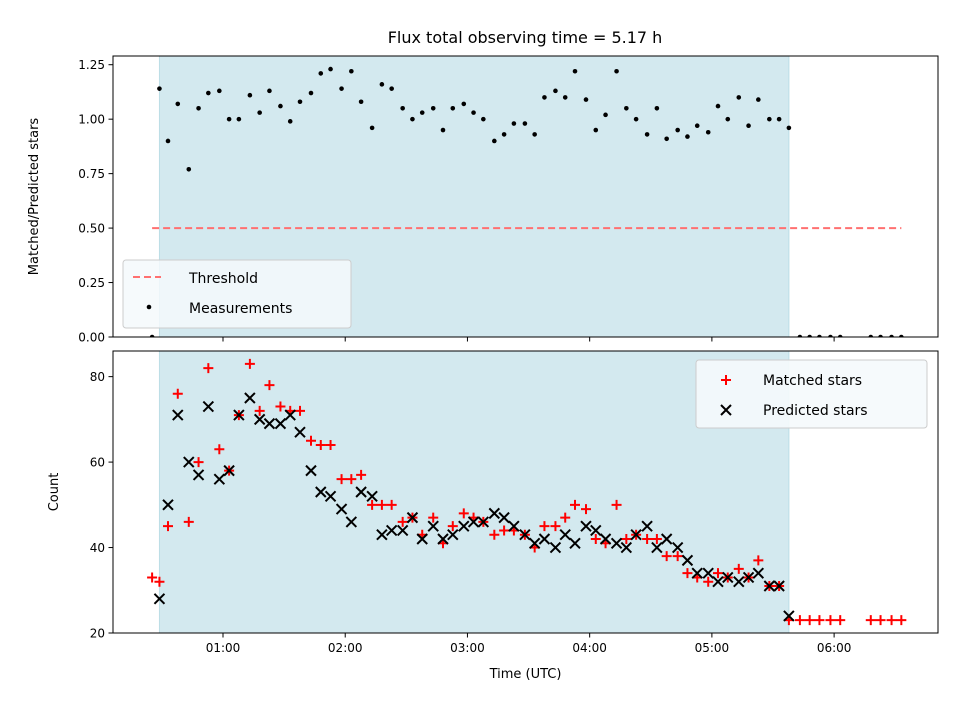  Describe the element at coordinates (467, 648) in the screenshot. I see `x-tick-label: 03:00` at that location.